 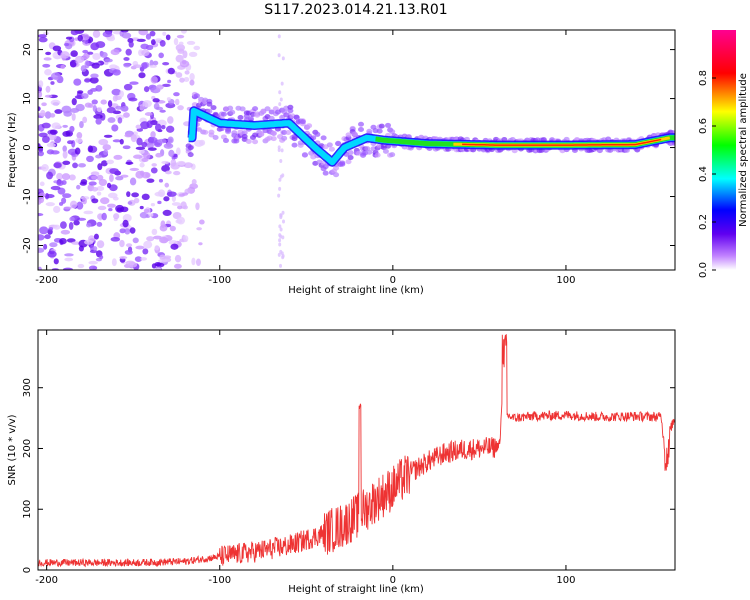 I want to click on y-tick-label: 10, so click(x=27, y=98).